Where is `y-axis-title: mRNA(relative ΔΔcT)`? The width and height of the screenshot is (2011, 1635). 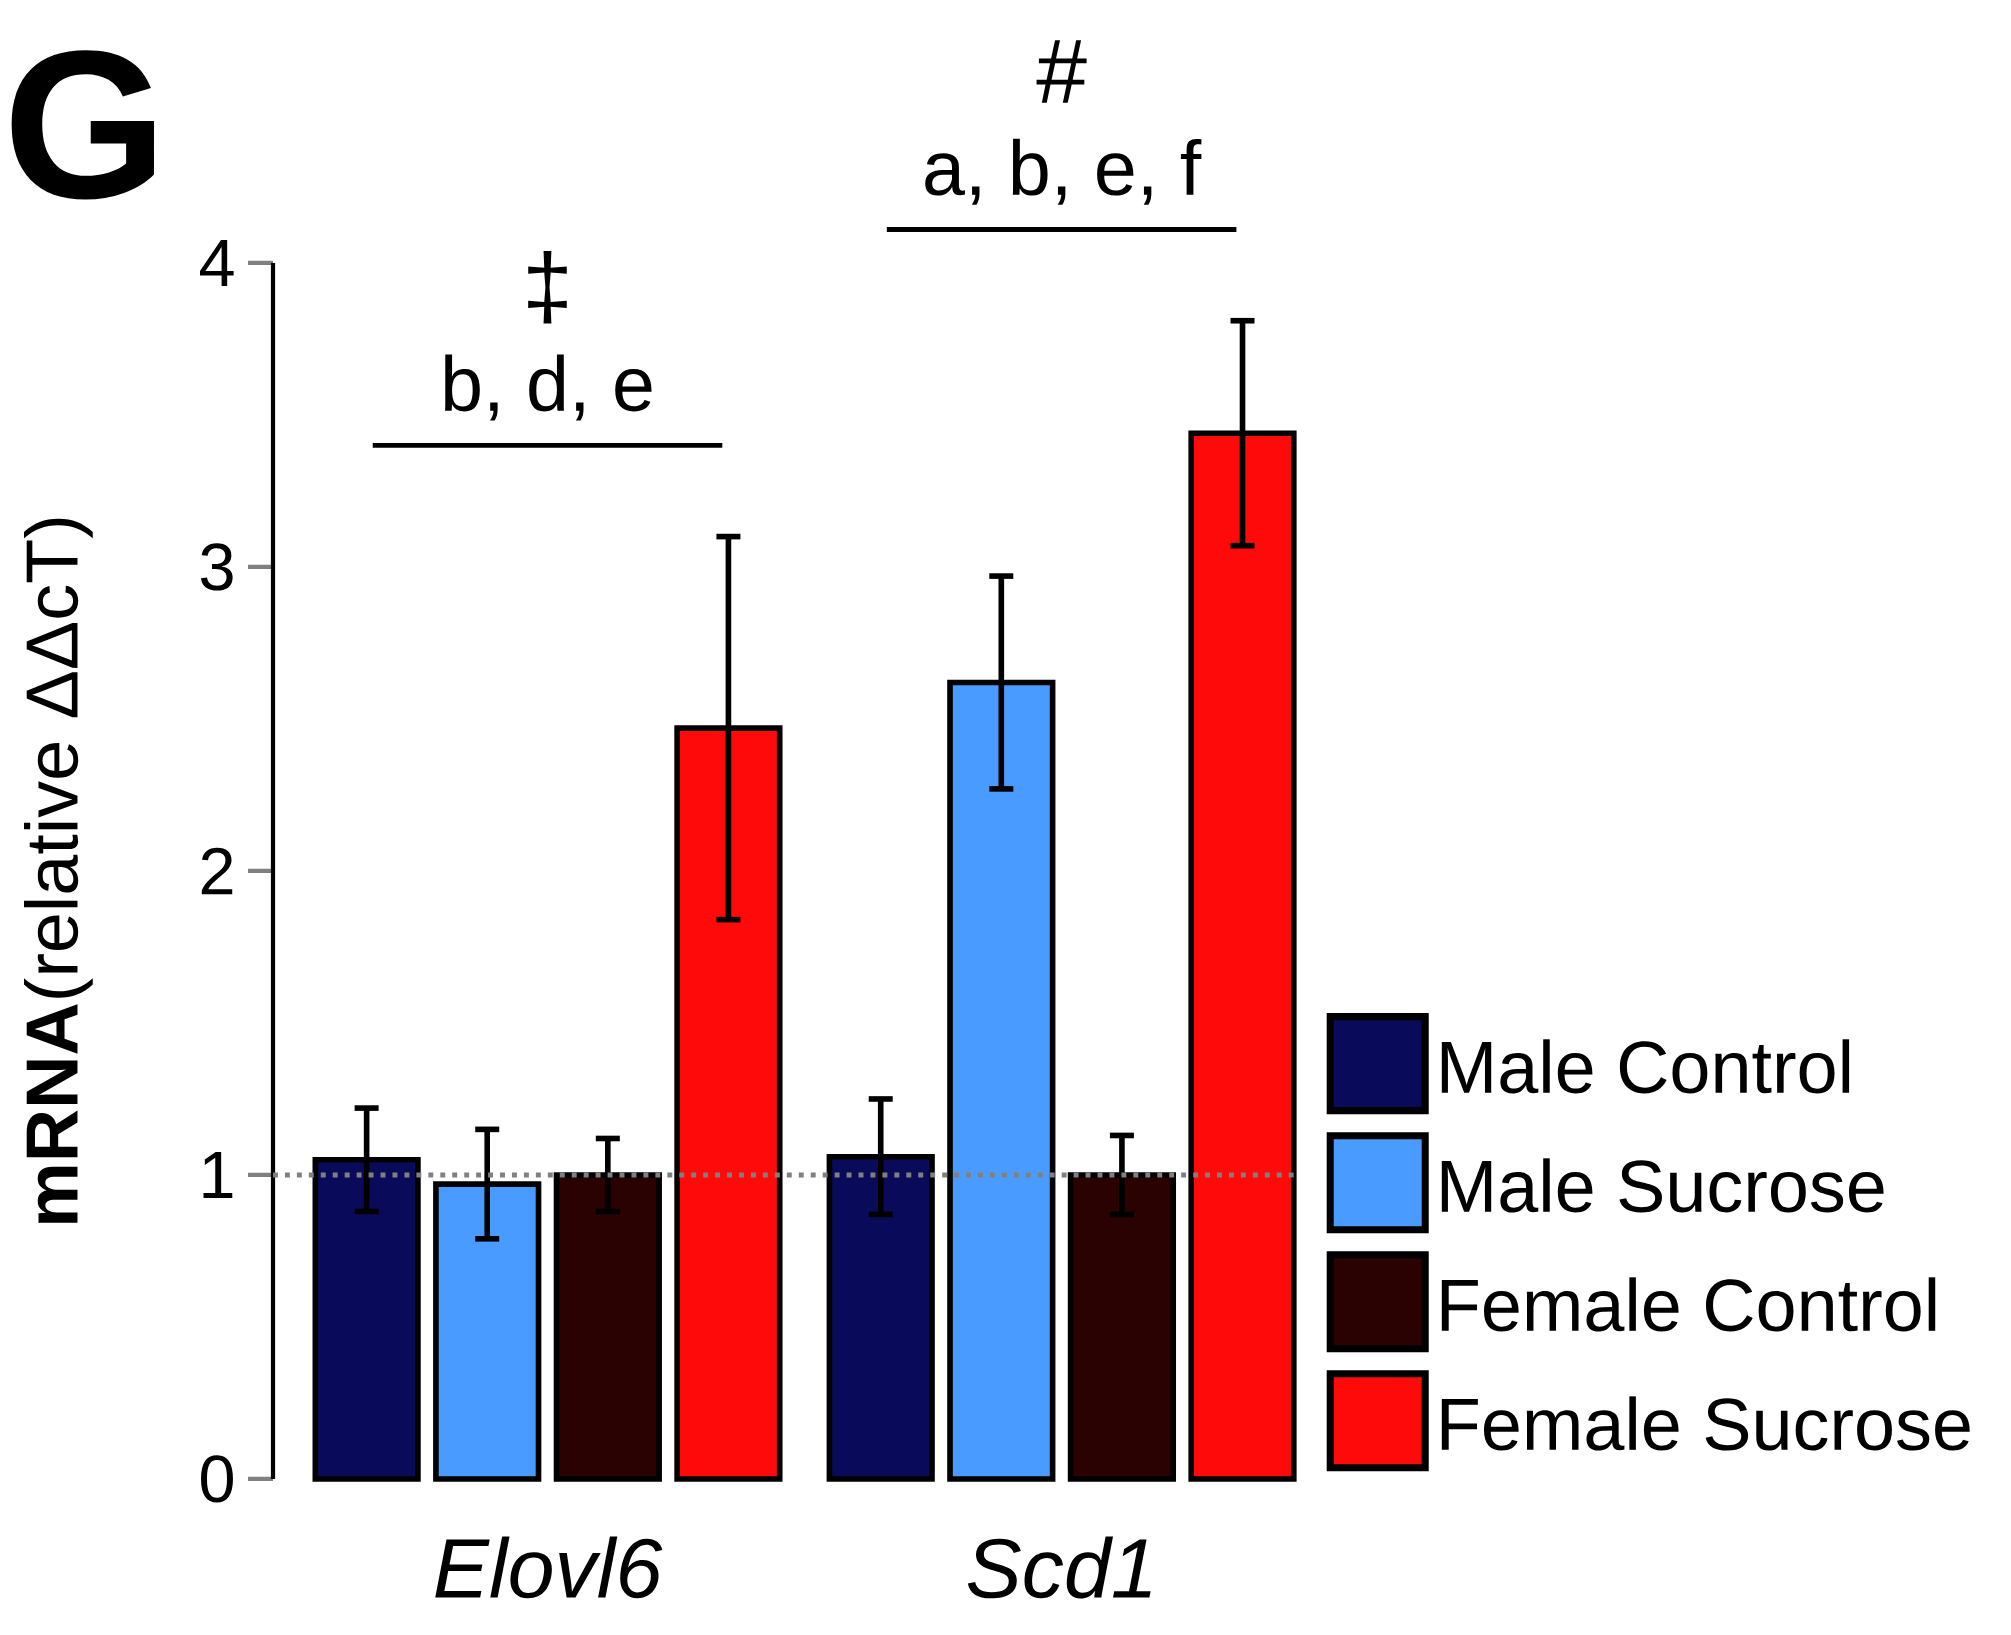 y-axis-title: mRNA(relative ΔΔcT) is located at coordinates (58, 870).